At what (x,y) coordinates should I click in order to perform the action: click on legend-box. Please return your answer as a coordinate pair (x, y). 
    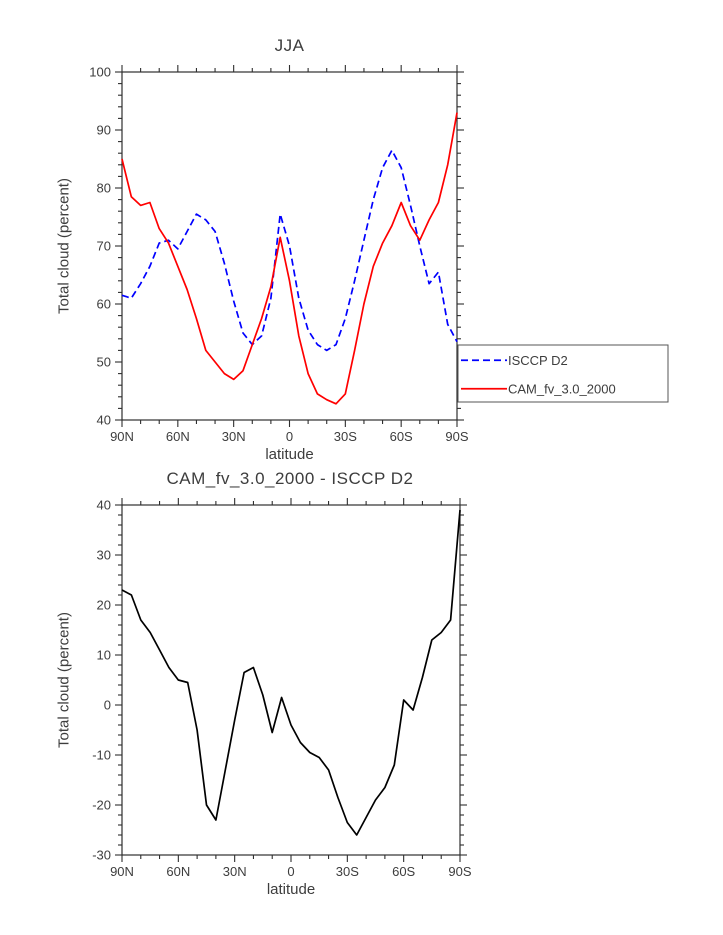
    Looking at the image, I should click on (563, 373).